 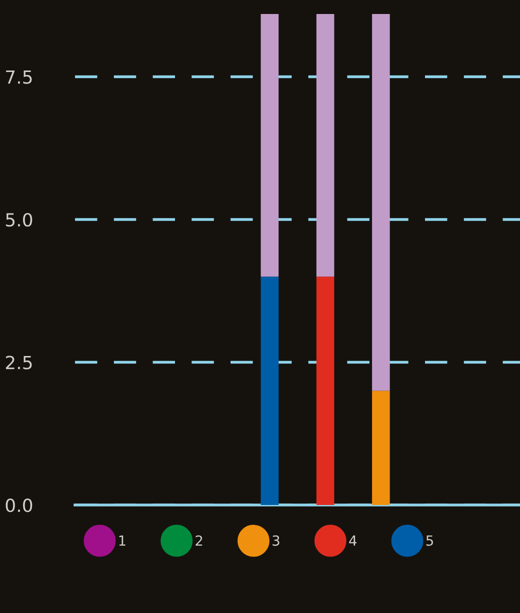 What do you see at coordinates (122, 541) in the screenshot?
I see `legend-label: 1` at bounding box center [122, 541].